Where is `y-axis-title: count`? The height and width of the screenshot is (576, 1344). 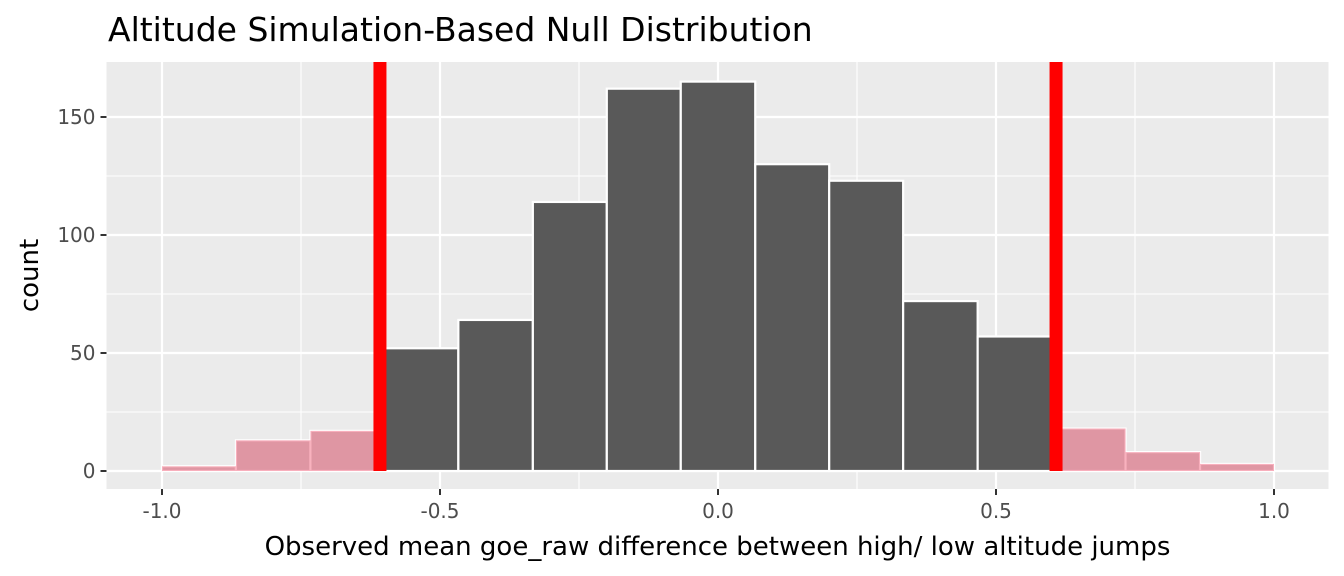 y-axis-title: count is located at coordinates (30, 275).